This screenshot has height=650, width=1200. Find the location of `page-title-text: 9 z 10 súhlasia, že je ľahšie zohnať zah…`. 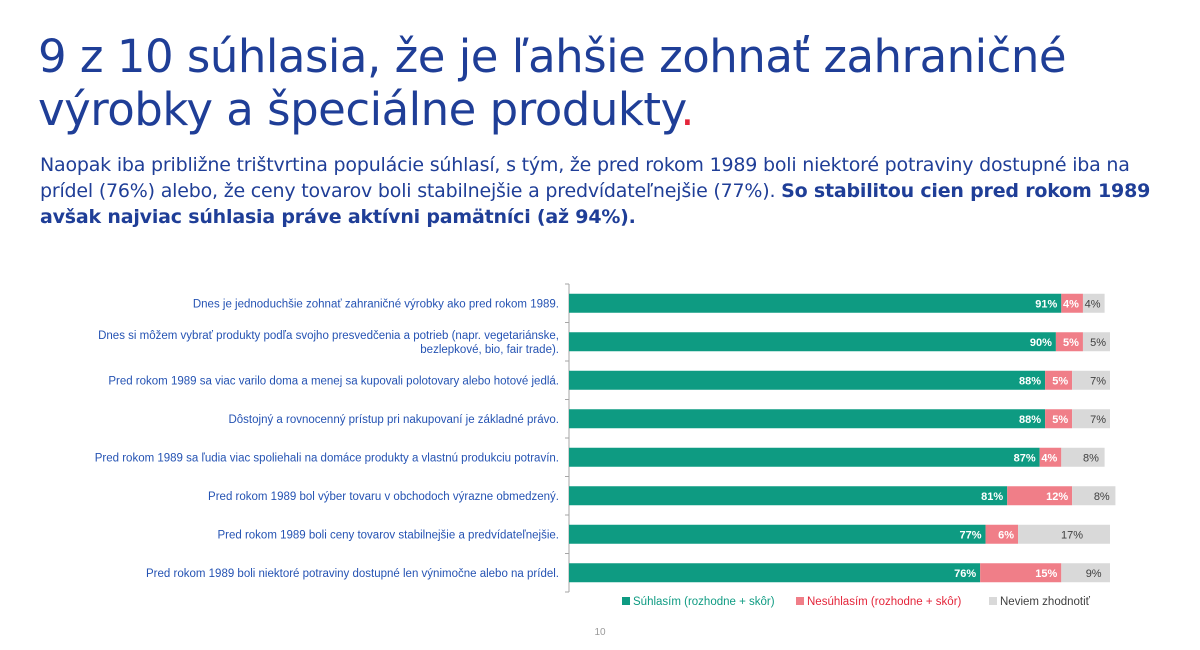

page-title-text: 9 z 10 súhlasia, že je ľahšie zohnať zah… is located at coordinates (552, 83).